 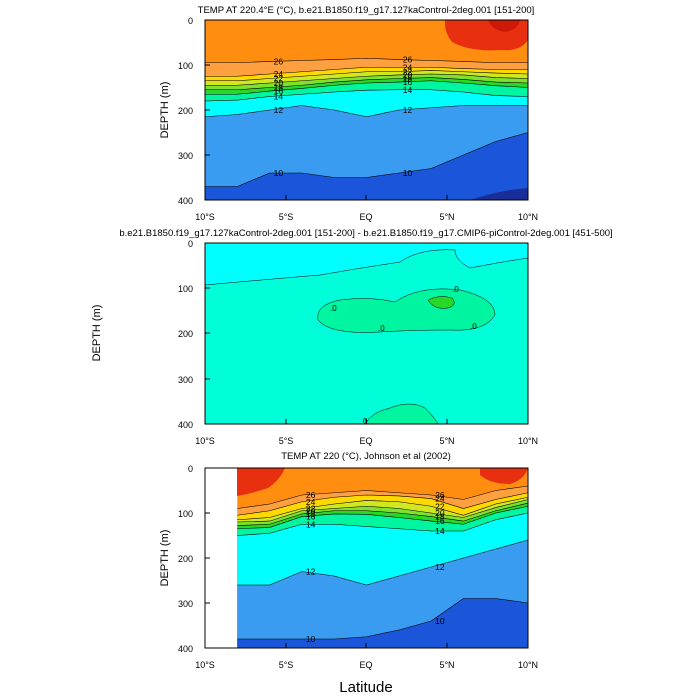 What do you see at coordinates (365, 687) in the screenshot?
I see `x-axis-label: Latitude` at bounding box center [365, 687].